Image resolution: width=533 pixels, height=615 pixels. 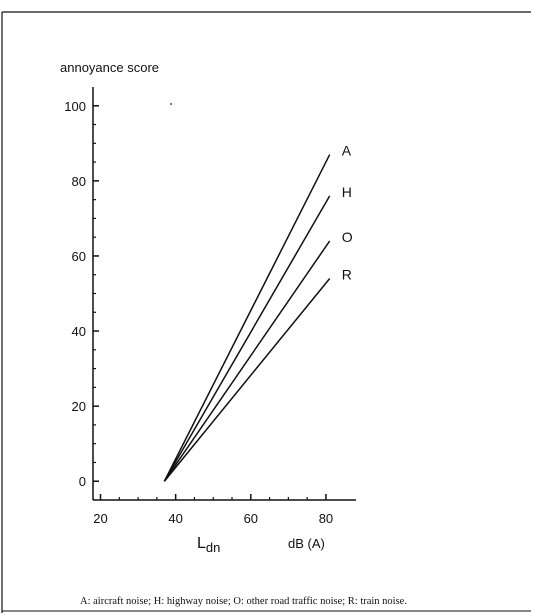 I want to click on y-tick-label: 20, so click(x=79, y=406).